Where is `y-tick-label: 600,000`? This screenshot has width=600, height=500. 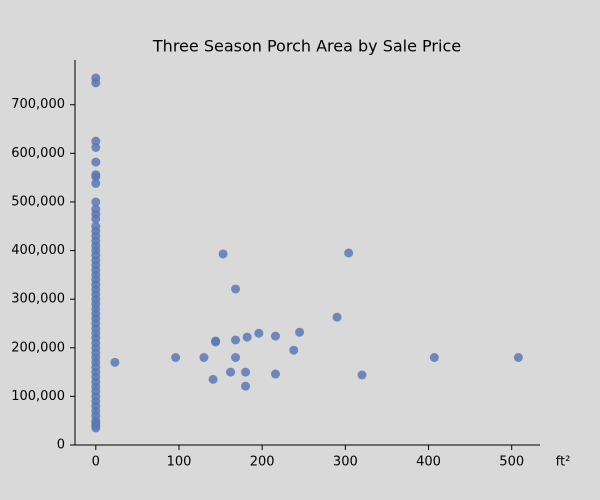 y-tick-label: 600,000 is located at coordinates (38, 153).